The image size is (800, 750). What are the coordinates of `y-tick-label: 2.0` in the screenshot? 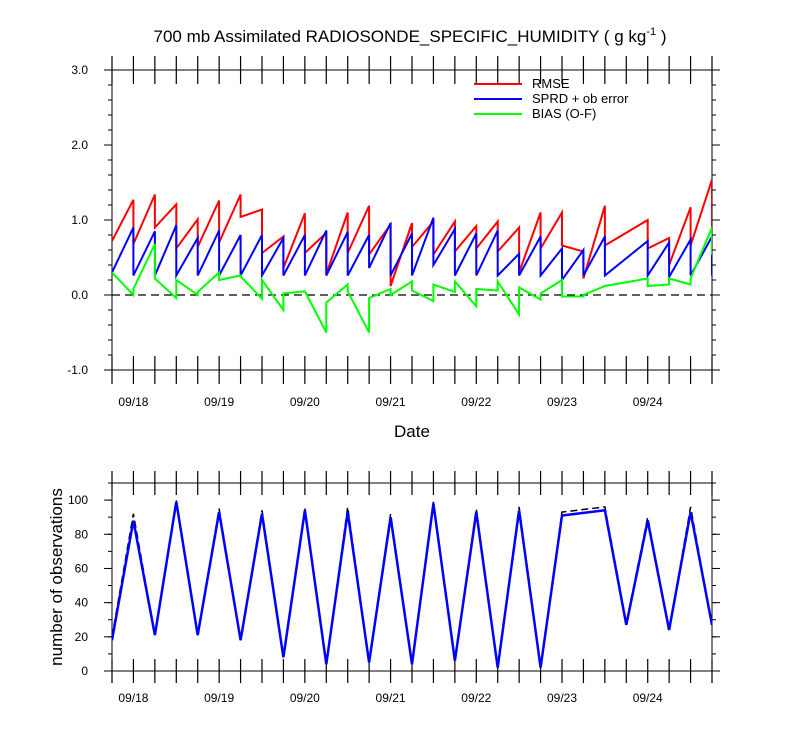 It's located at (79, 145).